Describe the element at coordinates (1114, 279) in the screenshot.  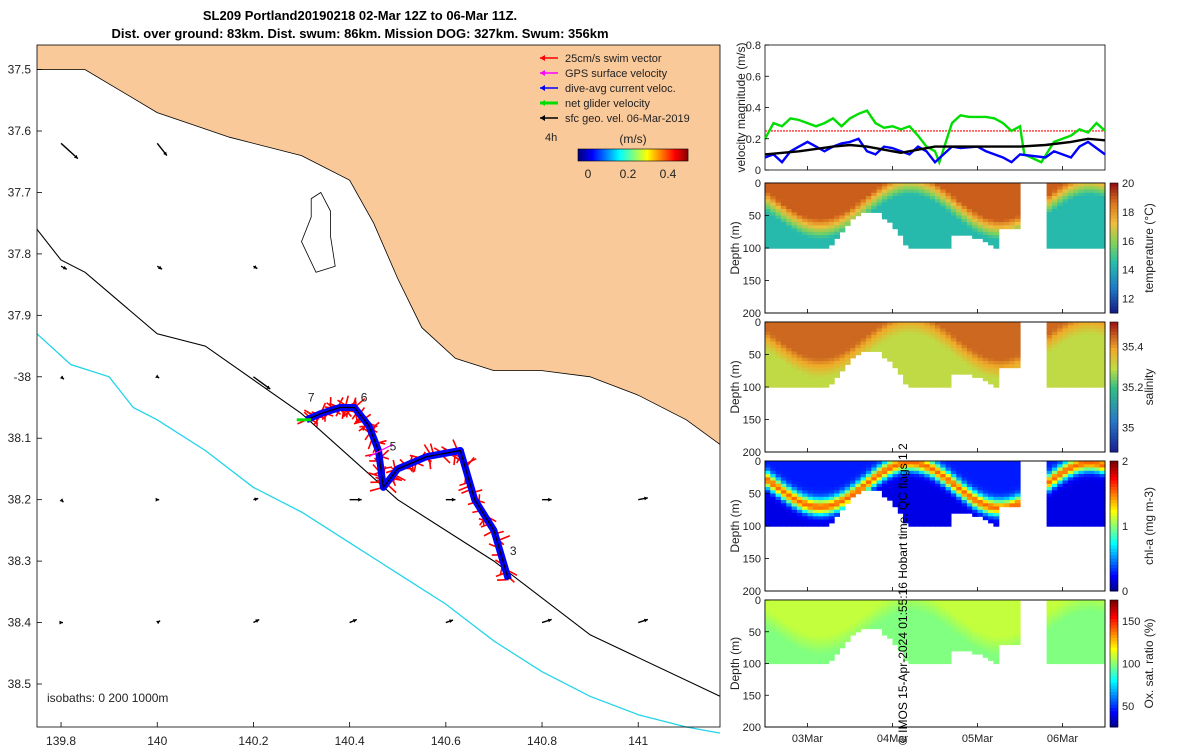
I see `temperature-colorbar-cell` at that location.